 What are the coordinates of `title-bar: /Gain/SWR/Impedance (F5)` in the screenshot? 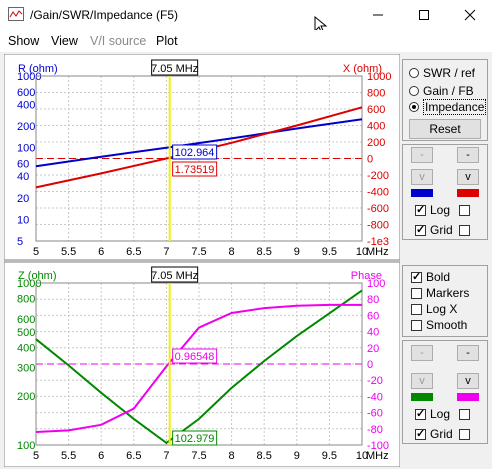 It's located at (246, 17).